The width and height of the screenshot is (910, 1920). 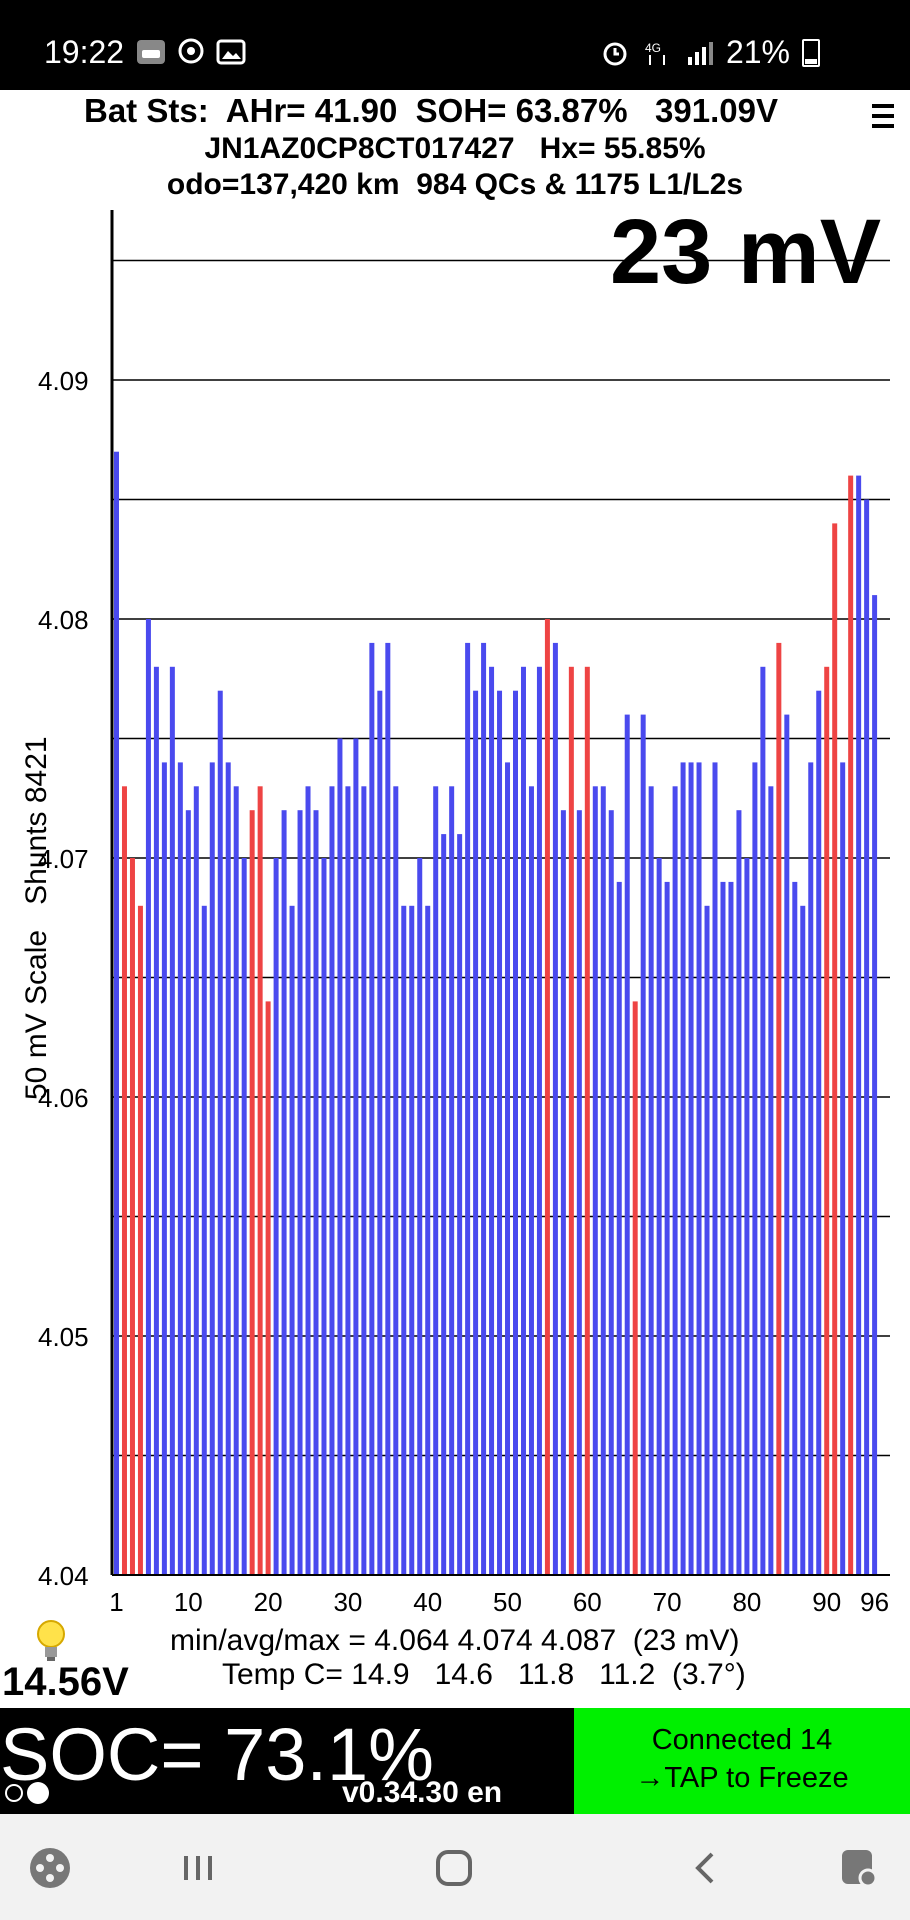 I want to click on signal-icon, so click(x=700, y=53).